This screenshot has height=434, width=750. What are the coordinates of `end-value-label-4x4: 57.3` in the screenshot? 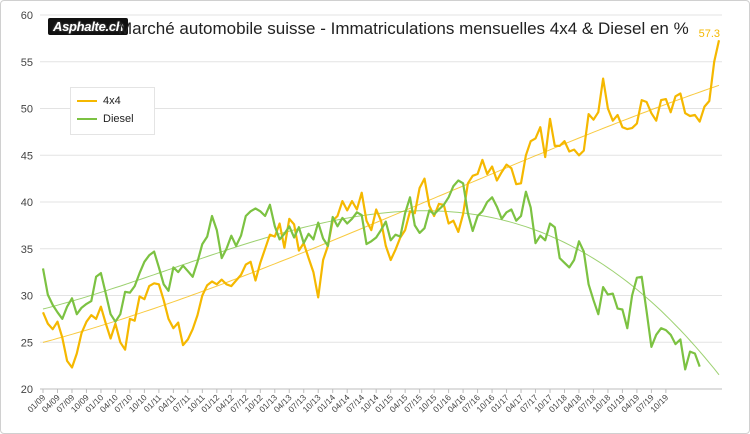 It's located at (709, 34).